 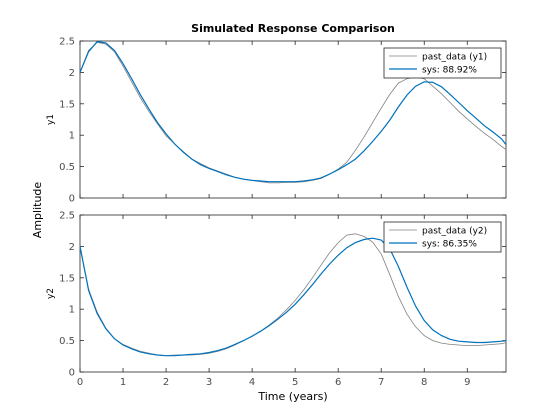 I want to click on legend-entry-y2: past_data (y2), so click(x=454, y=232).